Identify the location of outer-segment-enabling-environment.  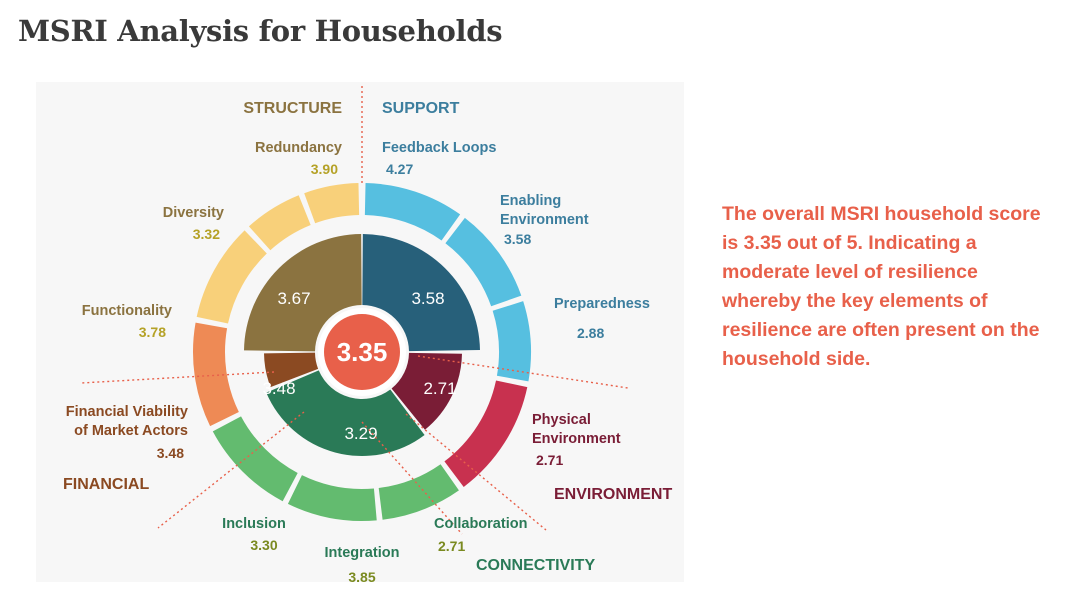
(483, 262).